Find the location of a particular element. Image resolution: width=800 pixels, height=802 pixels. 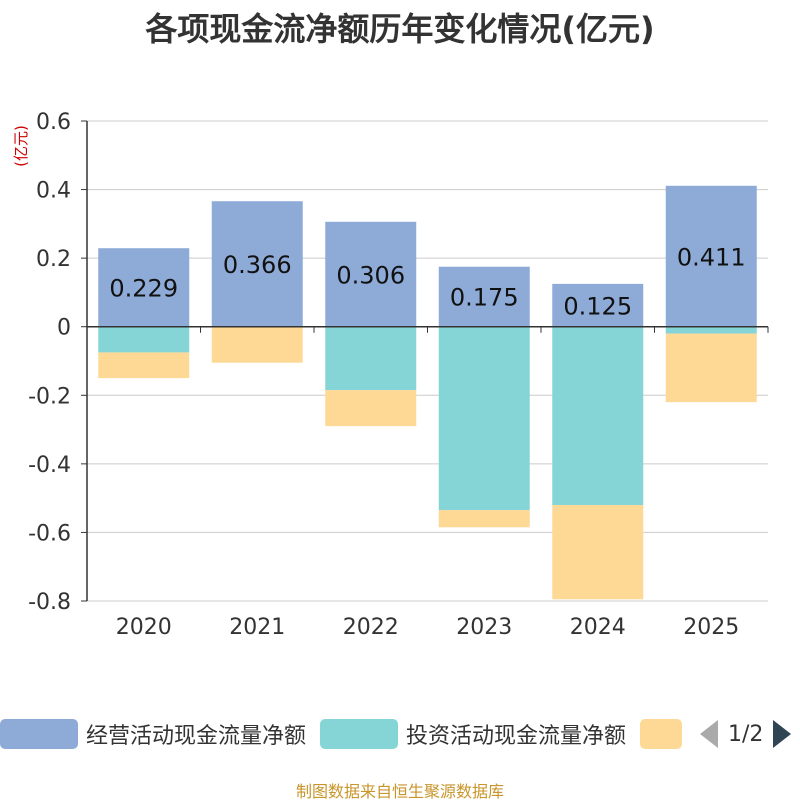

legend-swatch-financing is located at coordinates (661, 734).